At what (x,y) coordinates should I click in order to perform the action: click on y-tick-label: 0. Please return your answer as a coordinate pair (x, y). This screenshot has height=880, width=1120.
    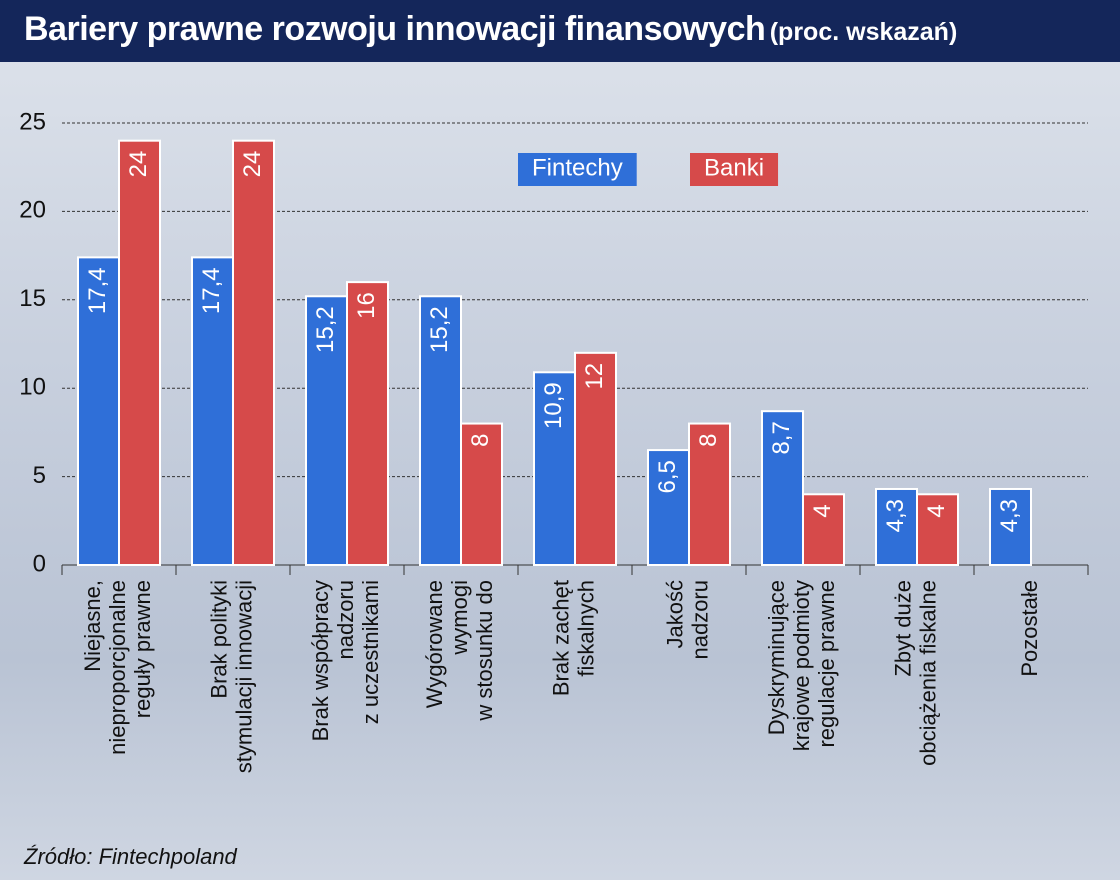
    Looking at the image, I should click on (39, 563).